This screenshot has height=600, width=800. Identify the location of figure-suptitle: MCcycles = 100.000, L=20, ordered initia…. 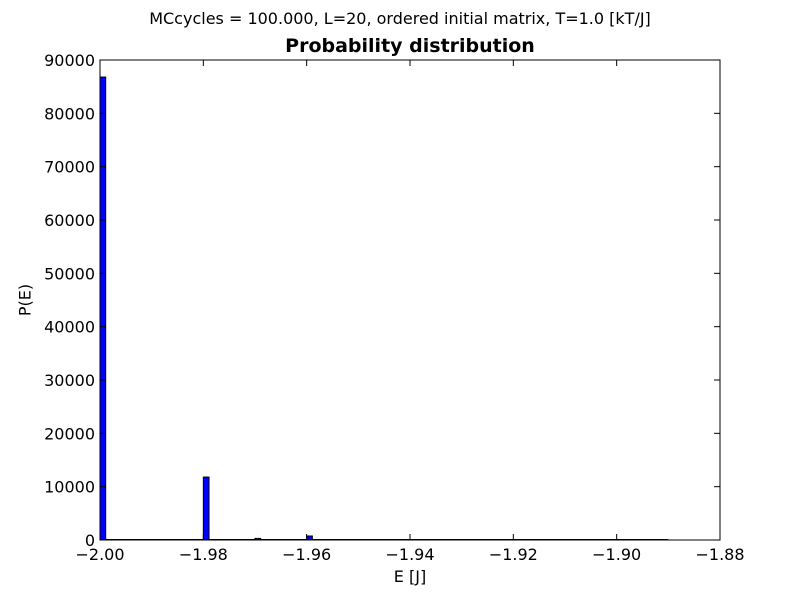
(400, 18).